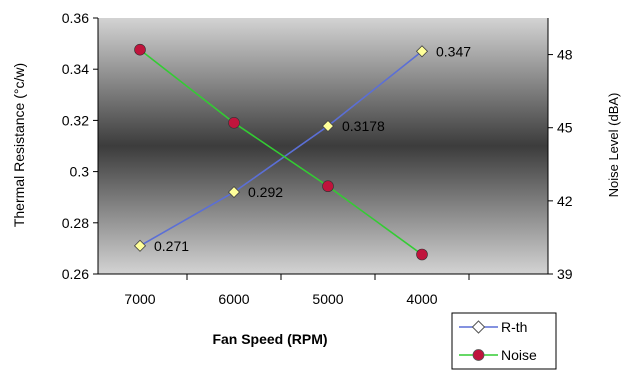  Describe the element at coordinates (139, 299) in the screenshot. I see `x-tick-label: 7000` at that location.